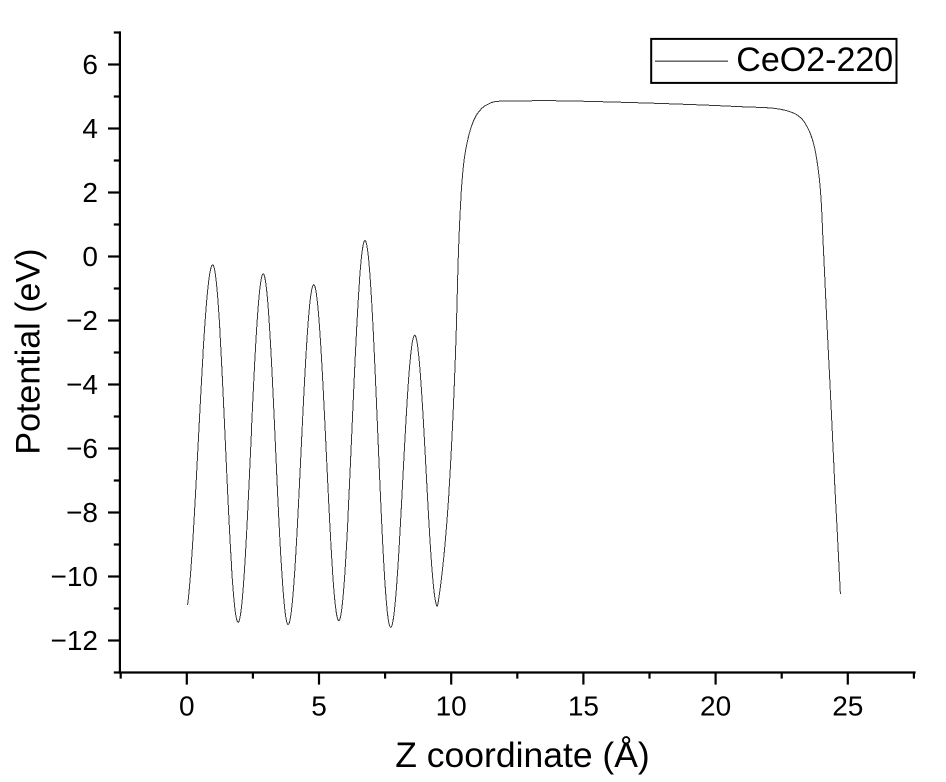  Describe the element at coordinates (82, 512) in the screenshot. I see `svg-text: −8` at that location.